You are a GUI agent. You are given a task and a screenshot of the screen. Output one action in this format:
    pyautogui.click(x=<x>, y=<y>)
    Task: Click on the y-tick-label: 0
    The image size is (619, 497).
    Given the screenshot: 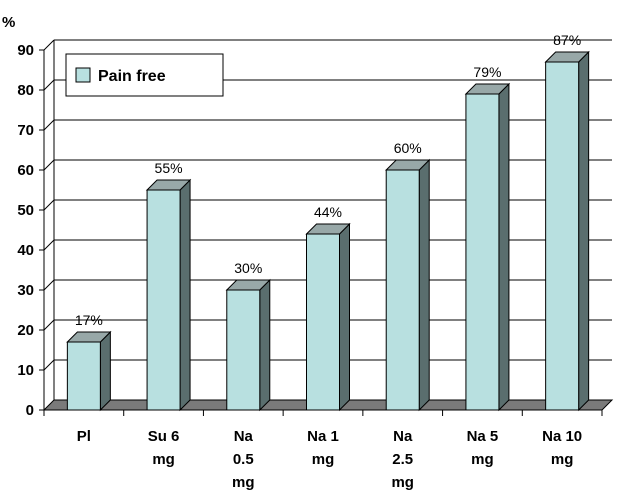 What is the action you would take?
    pyautogui.click(x=30, y=410)
    